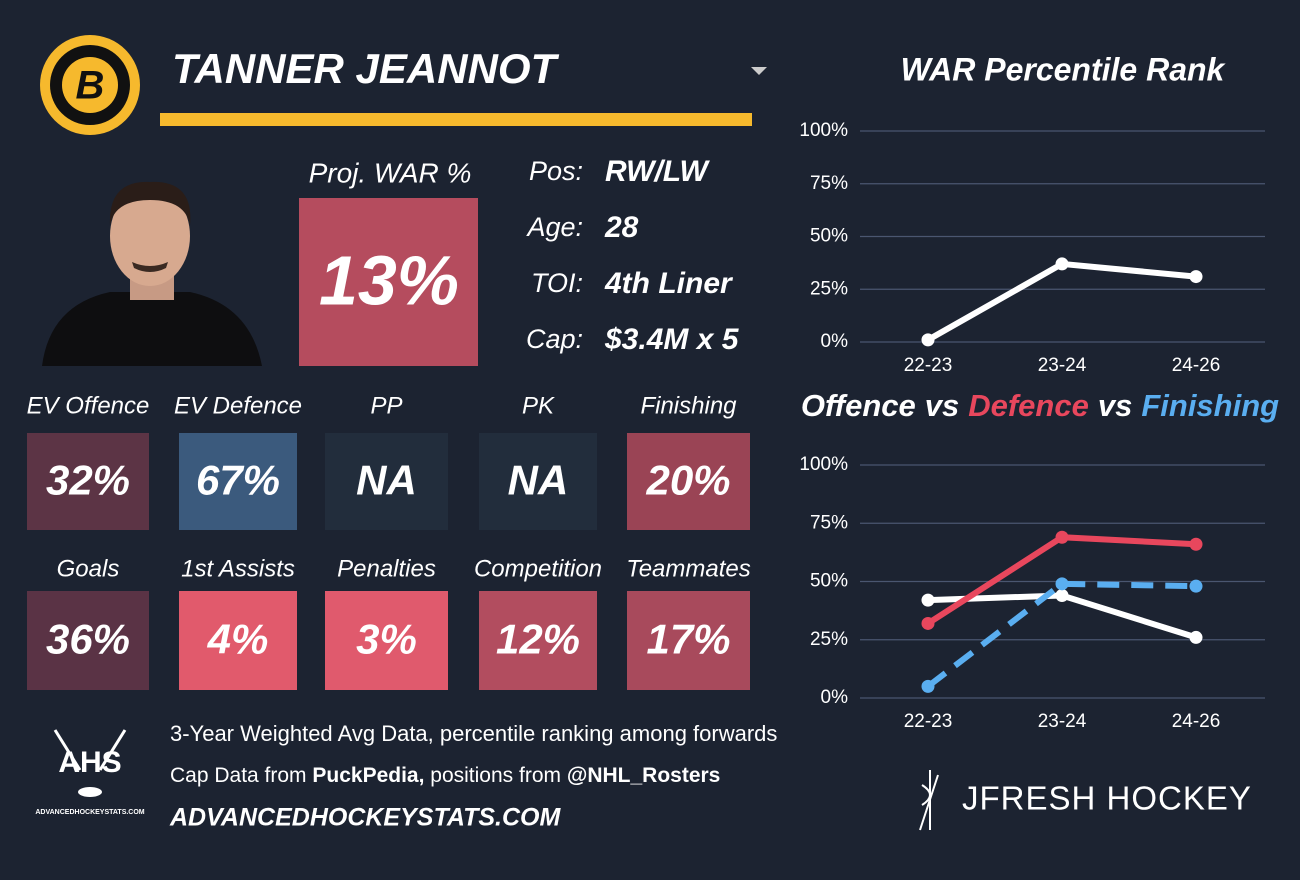 The width and height of the screenshot is (1300, 880). Describe the element at coordinates (644, 775) in the screenshot. I see `credit-part: @NHL_Rosters` at that location.